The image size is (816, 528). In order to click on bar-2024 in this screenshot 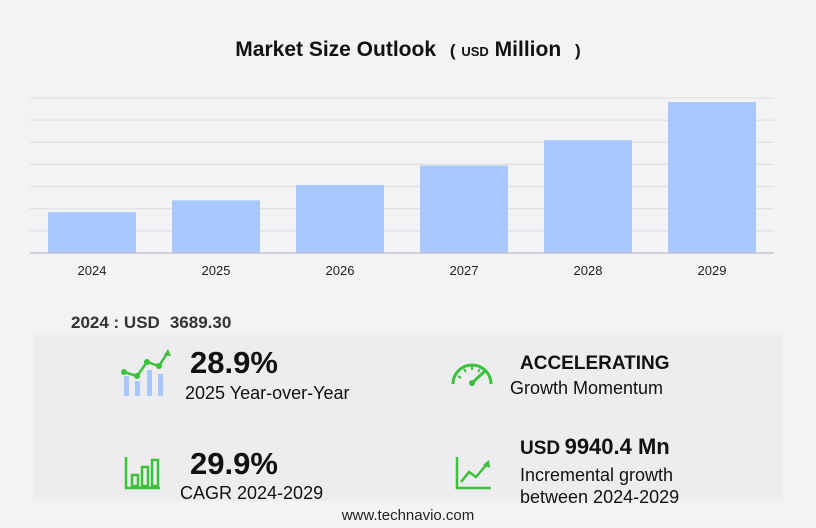, I will do `click(92, 232)`.